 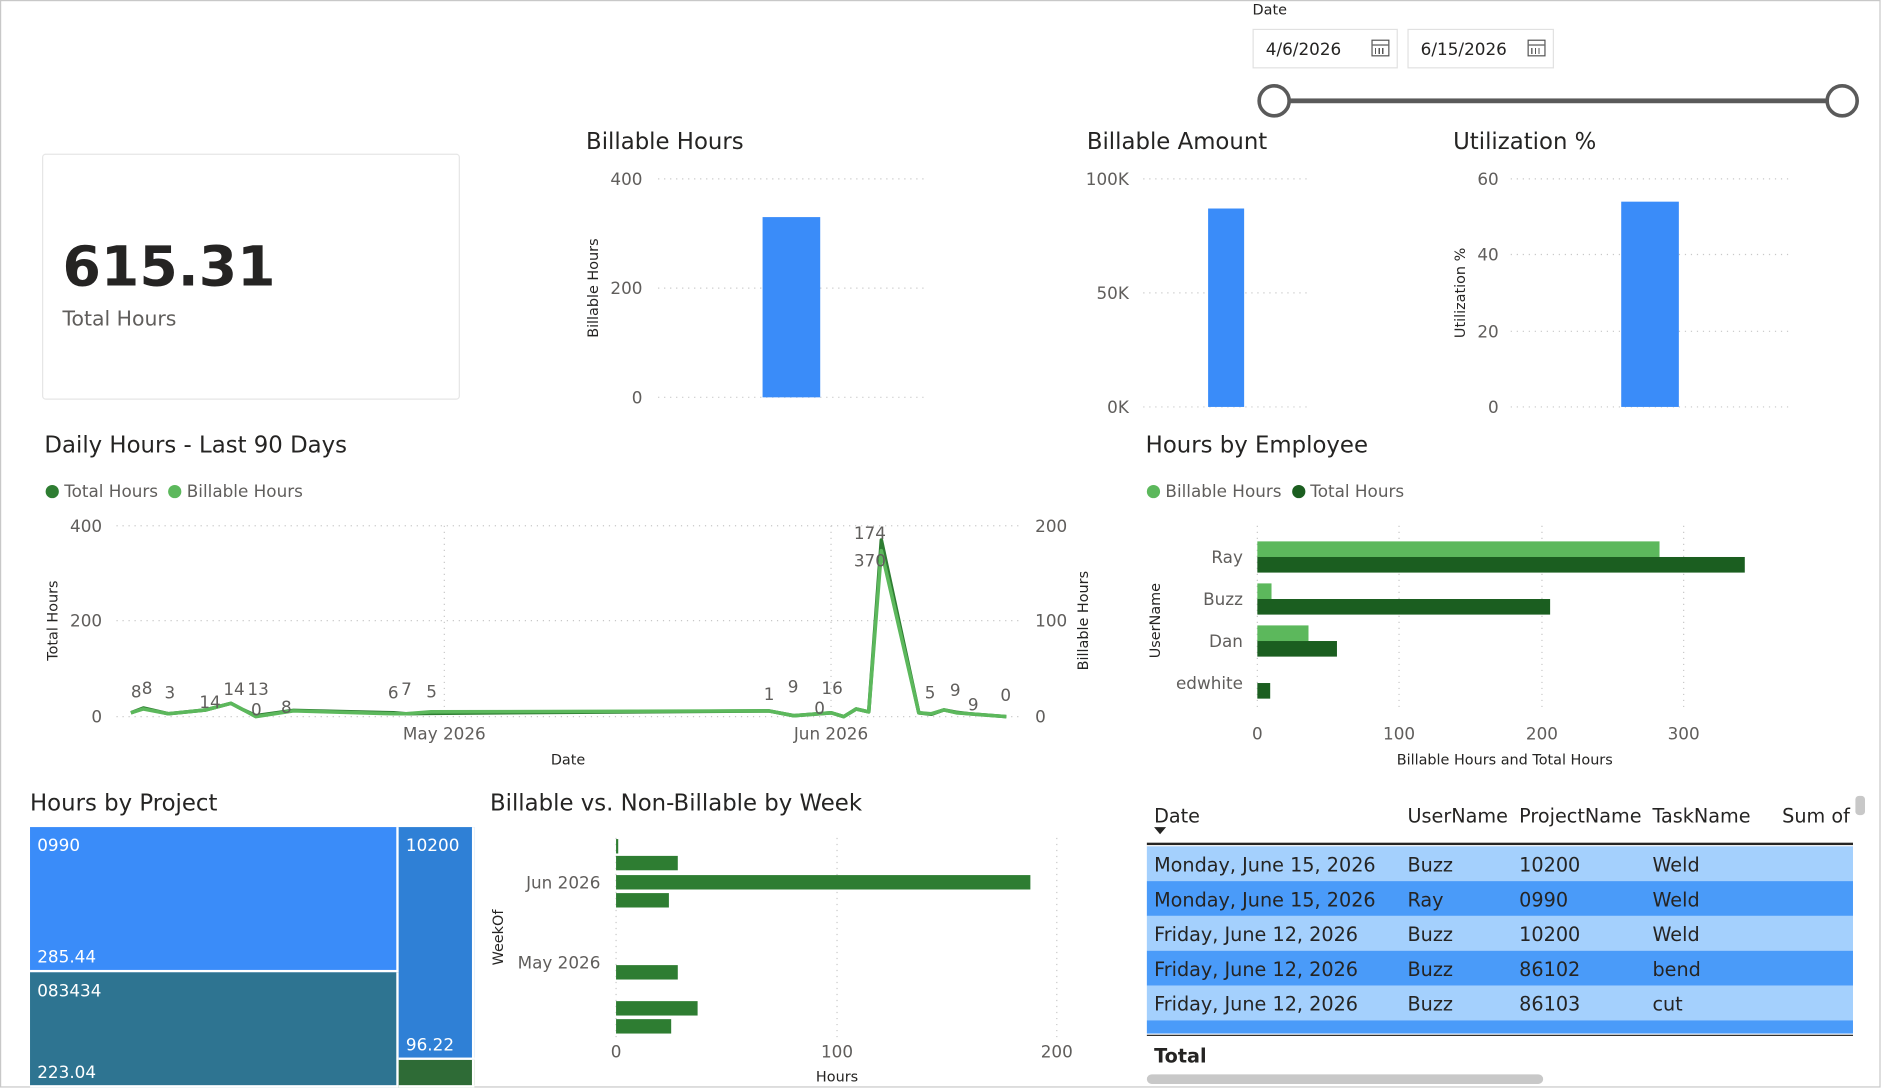 What do you see at coordinates (791, 307) in the screenshot?
I see `billable-hours-bar` at bounding box center [791, 307].